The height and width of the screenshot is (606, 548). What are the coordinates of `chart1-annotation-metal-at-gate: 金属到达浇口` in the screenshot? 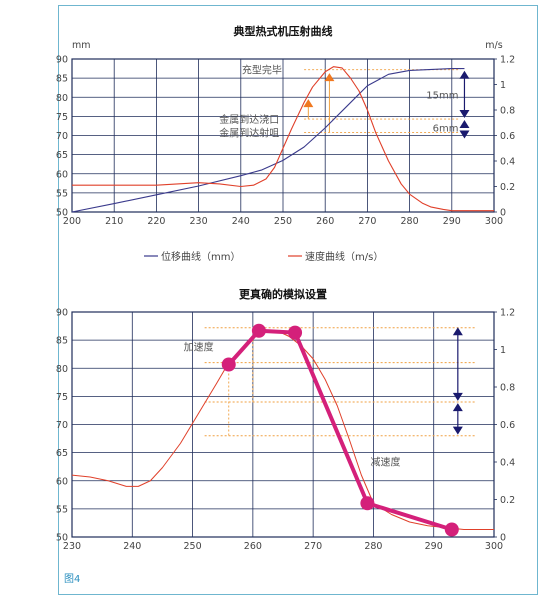 It's located at (249, 119).